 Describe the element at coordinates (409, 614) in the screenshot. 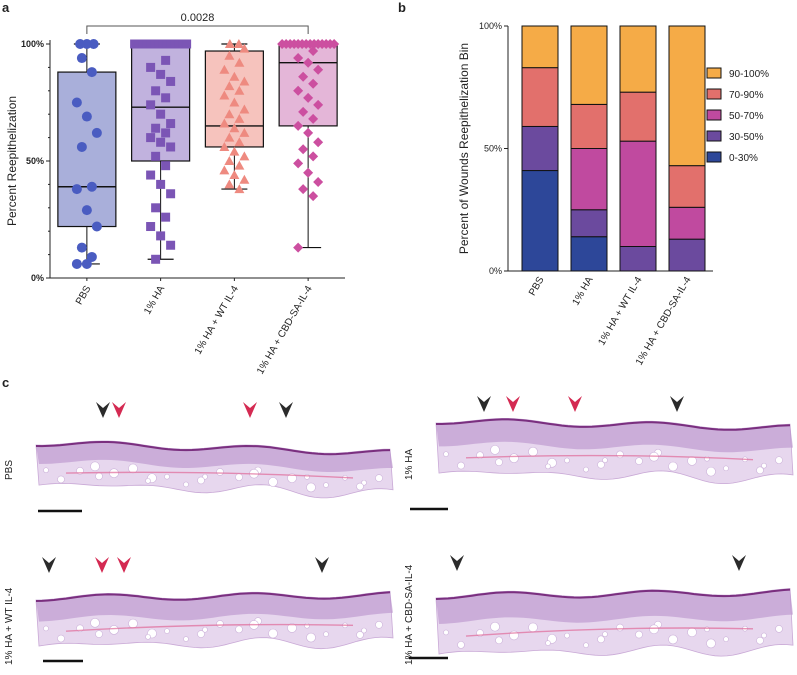

I see `histology-label: 1% HA + CBD-SA-IL-4` at that location.